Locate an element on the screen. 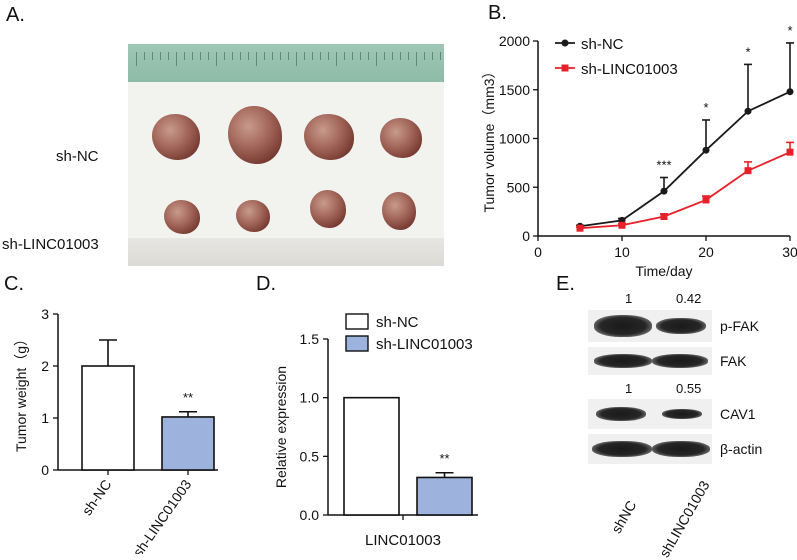 The height and width of the screenshot is (560, 797). panel-c-label: C. is located at coordinates (14, 284).